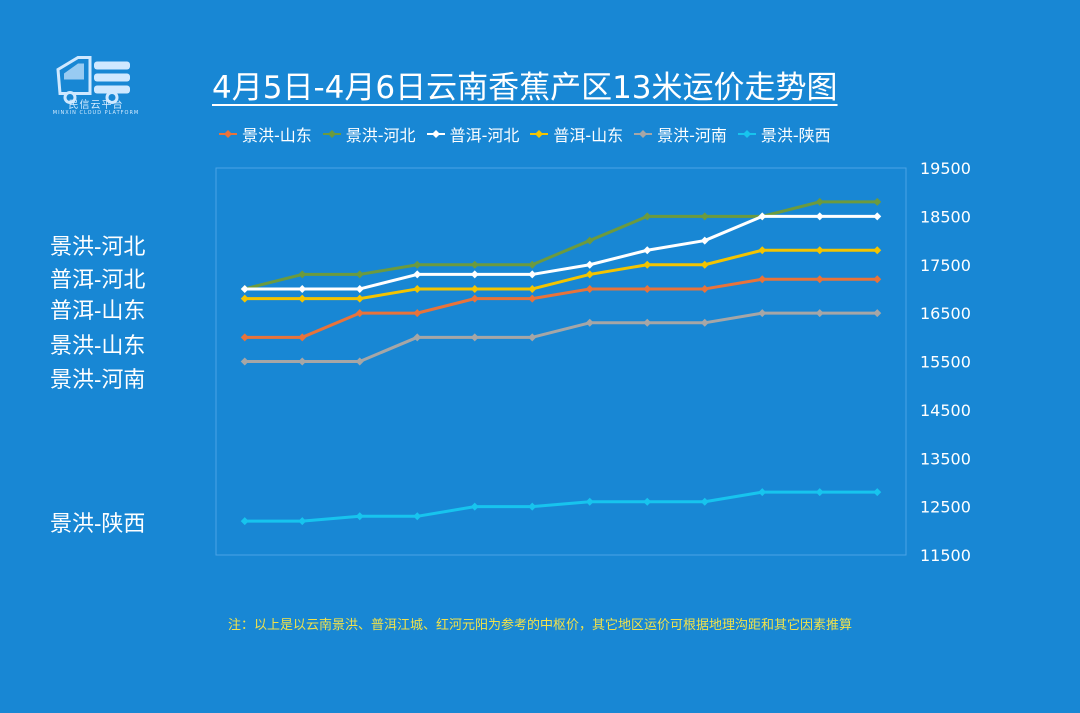  Describe the element at coordinates (945, 410) in the screenshot. I see `y-tick-label: 14500` at that location.